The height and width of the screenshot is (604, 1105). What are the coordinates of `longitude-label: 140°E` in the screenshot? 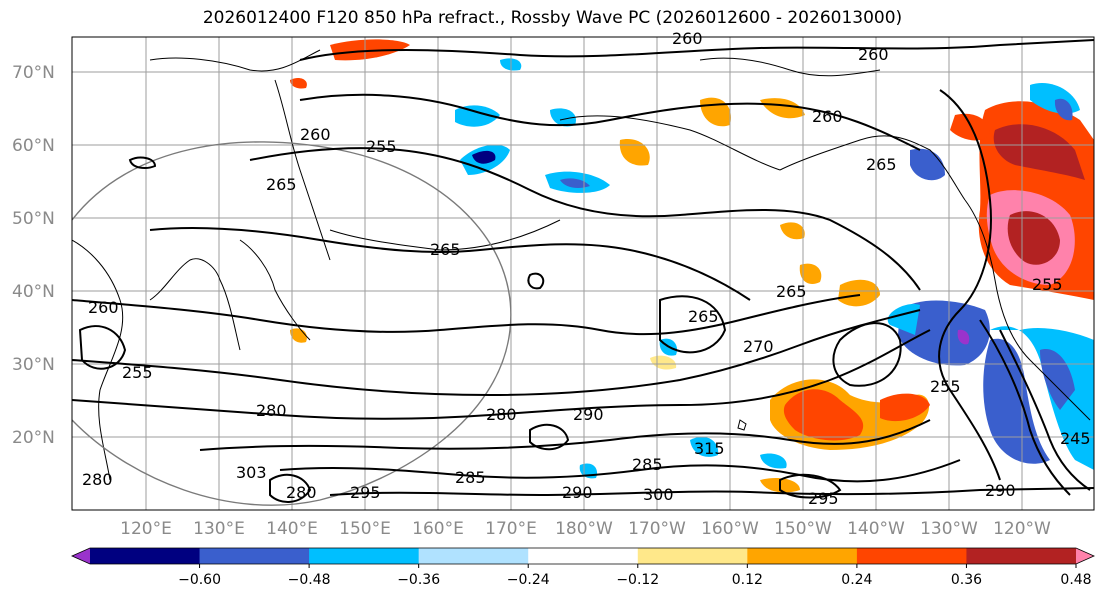 It's located at (292, 529).